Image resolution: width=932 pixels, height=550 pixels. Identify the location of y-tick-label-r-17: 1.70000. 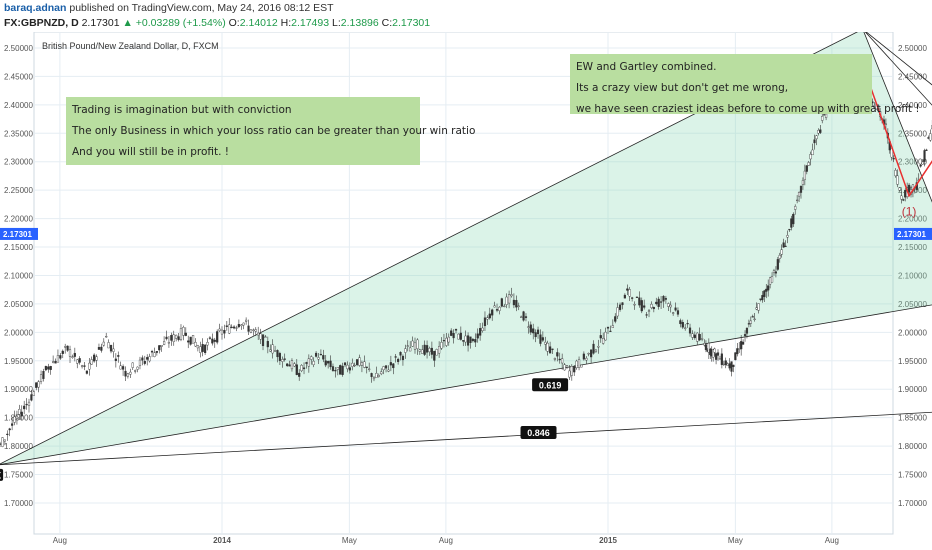
(912, 503).